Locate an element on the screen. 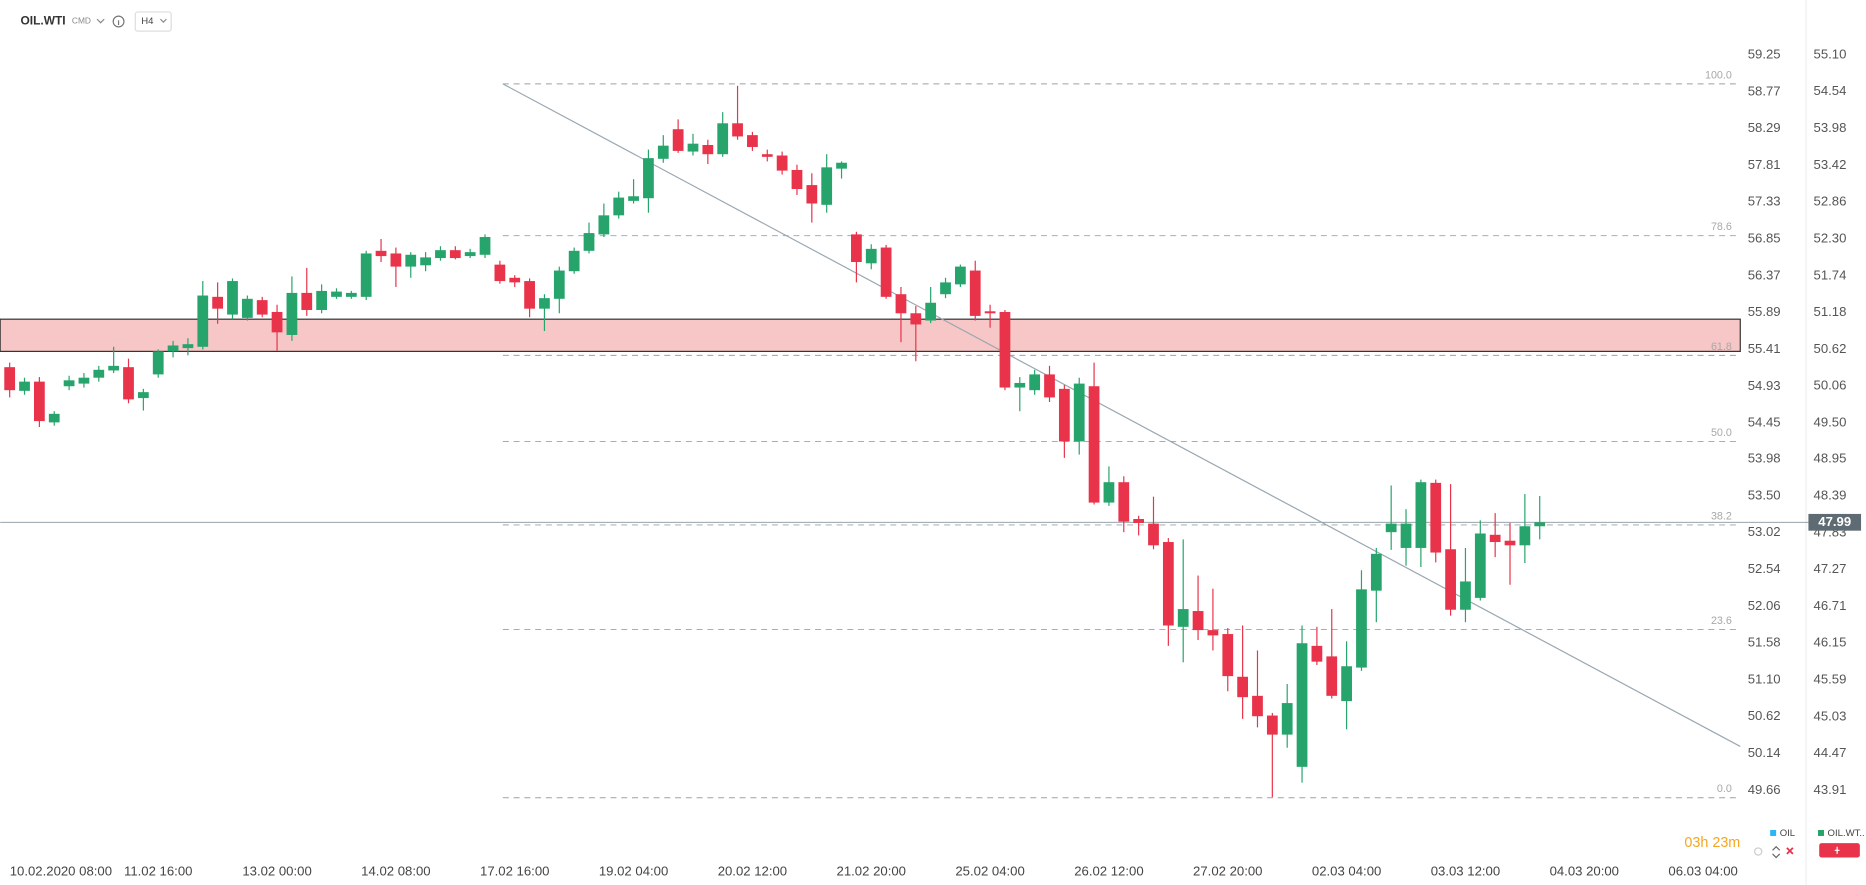  y-tick-label: 58.77 is located at coordinates (1764, 90).